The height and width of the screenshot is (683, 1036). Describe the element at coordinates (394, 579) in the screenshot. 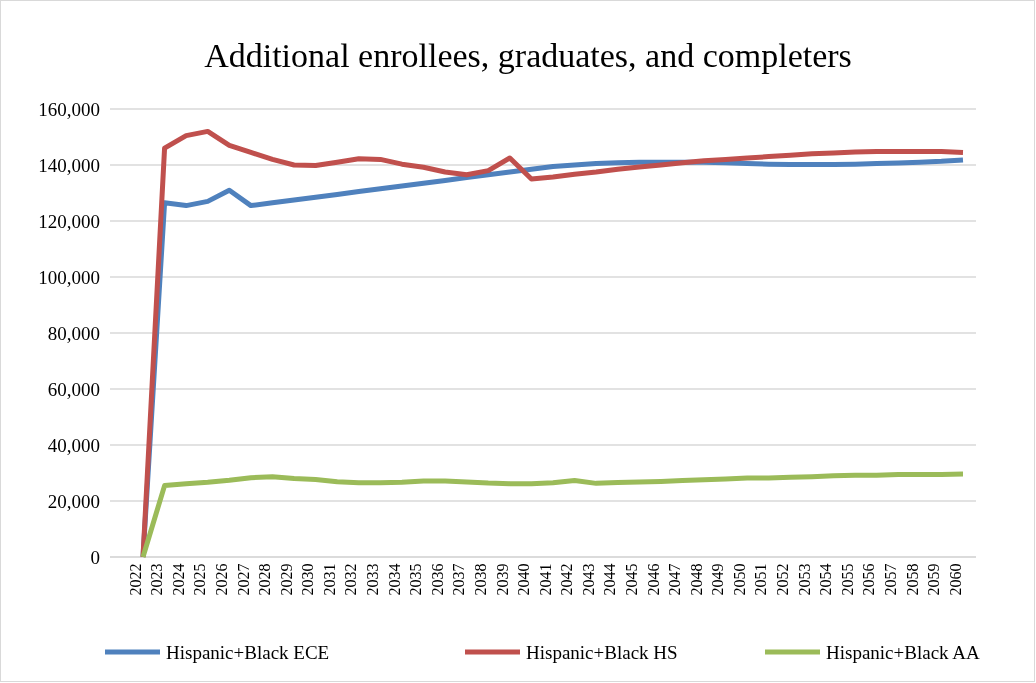

I see `x-tick-label: 2034` at that location.